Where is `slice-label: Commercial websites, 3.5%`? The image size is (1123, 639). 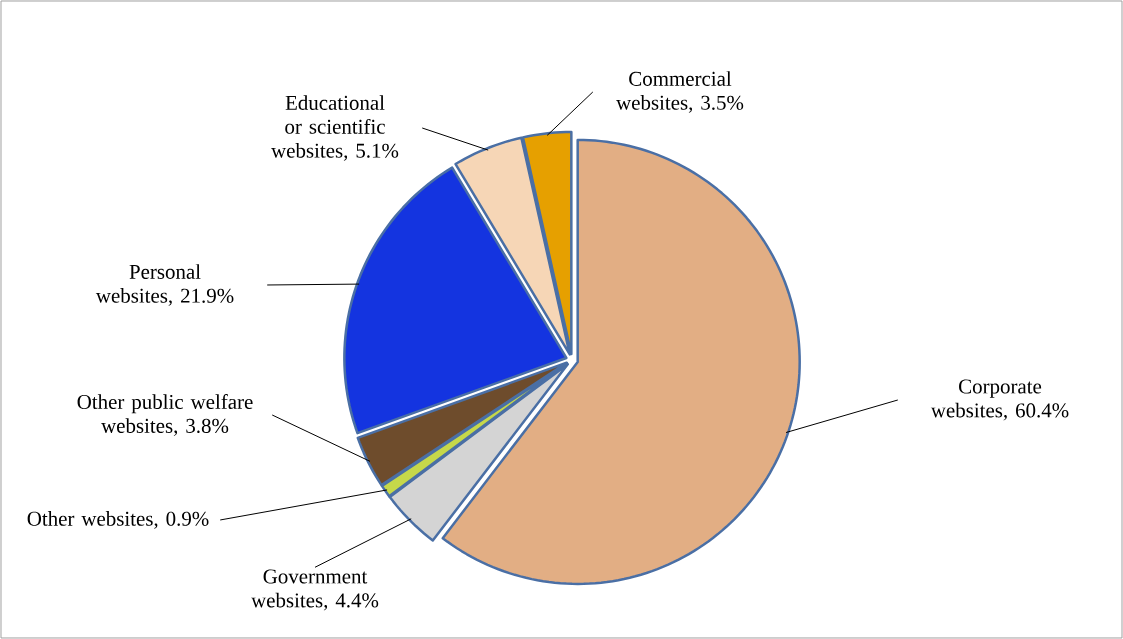
slice-label: Commercial websites, 3.5% is located at coordinates (680, 92).